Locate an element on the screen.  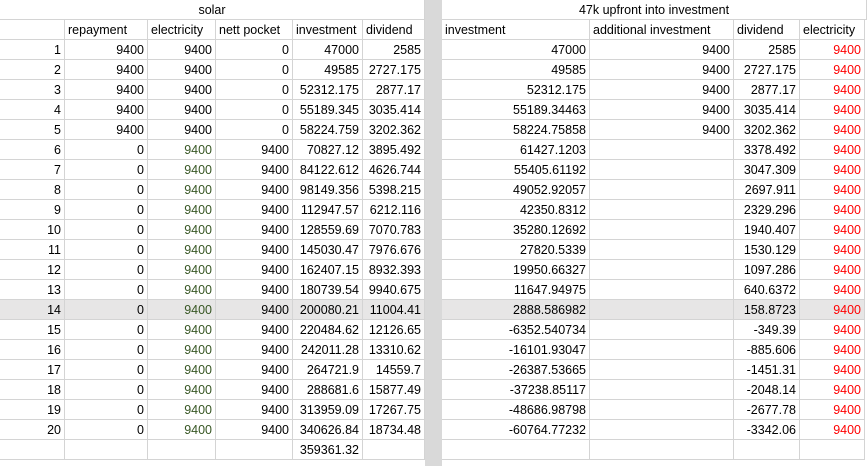
table-cell: 200080.21 is located at coordinates (328, 310).